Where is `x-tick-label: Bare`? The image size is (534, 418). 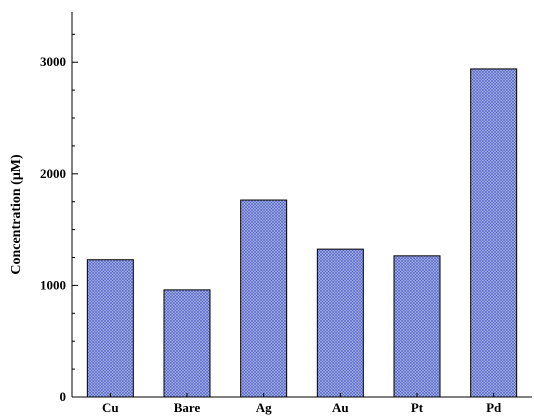
x-tick-label: Bare is located at coordinates (187, 407).